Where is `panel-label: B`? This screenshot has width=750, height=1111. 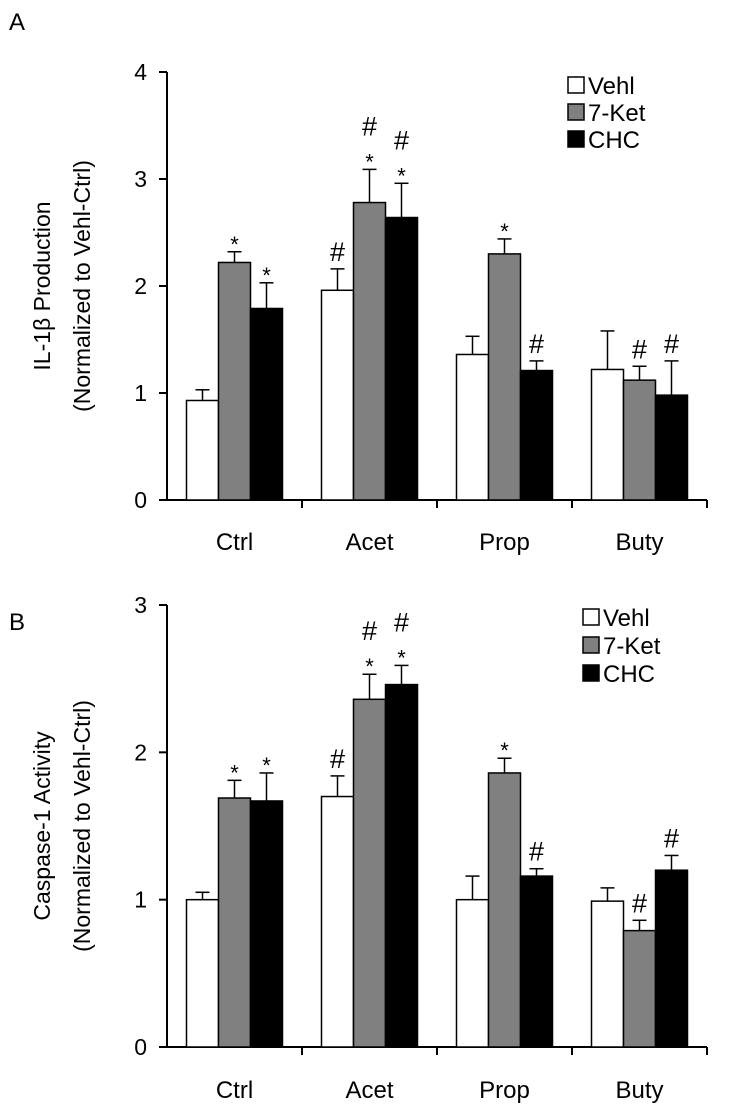
panel-label: B is located at coordinates (17, 622).